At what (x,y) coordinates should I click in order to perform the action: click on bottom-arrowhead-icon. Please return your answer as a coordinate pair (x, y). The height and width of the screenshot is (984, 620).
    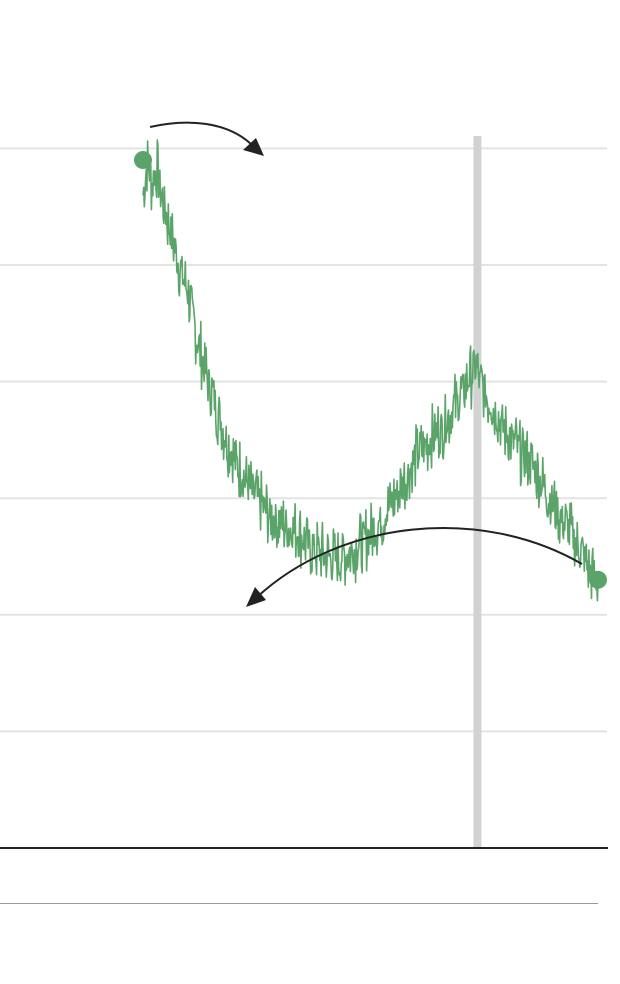
    Looking at the image, I should click on (256, 597).